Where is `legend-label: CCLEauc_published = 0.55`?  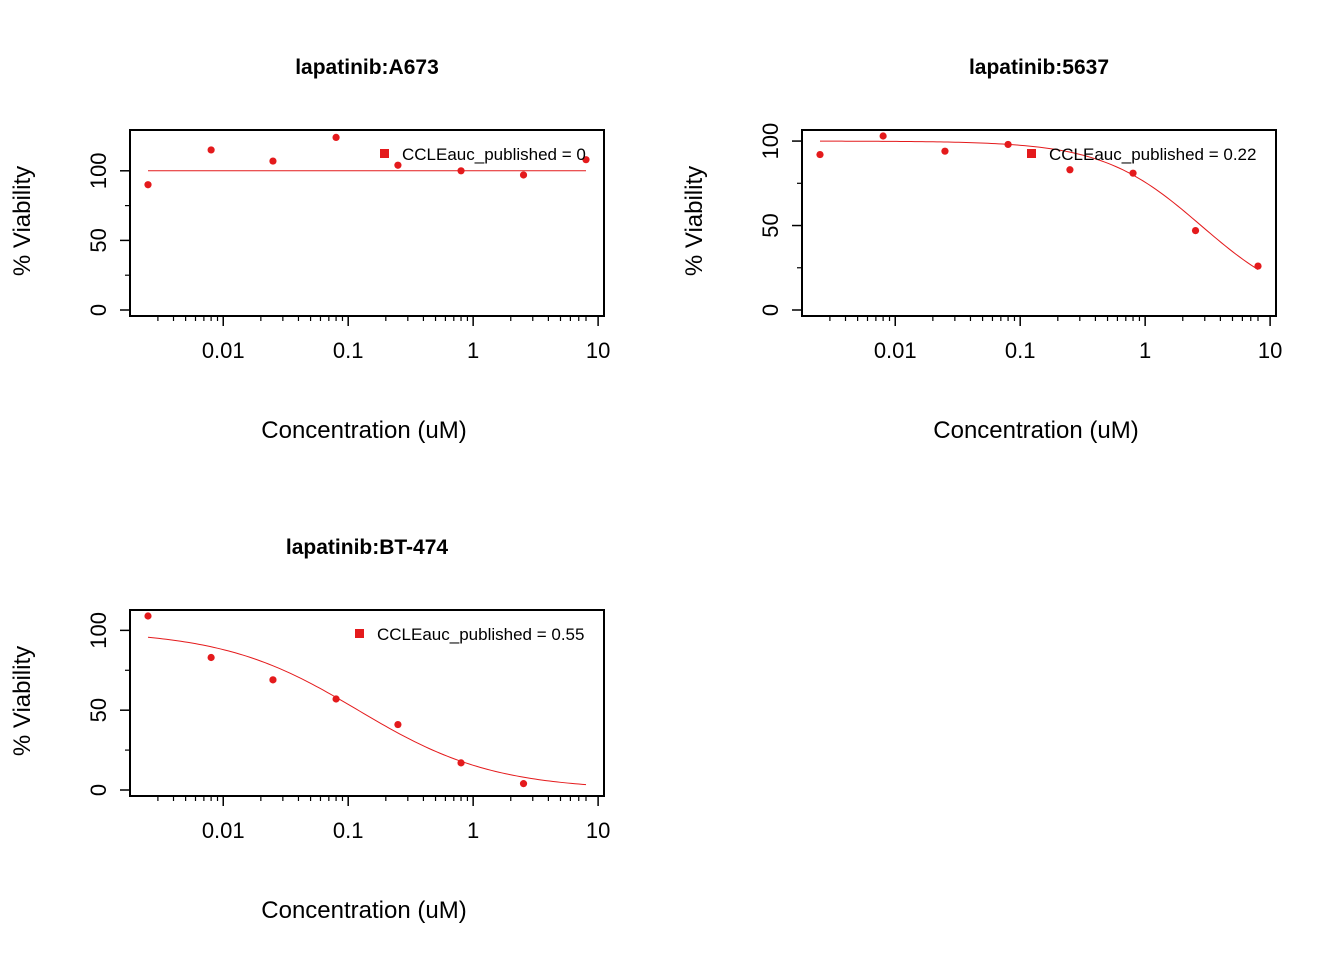 legend-label: CCLEauc_published = 0.55 is located at coordinates (480, 634).